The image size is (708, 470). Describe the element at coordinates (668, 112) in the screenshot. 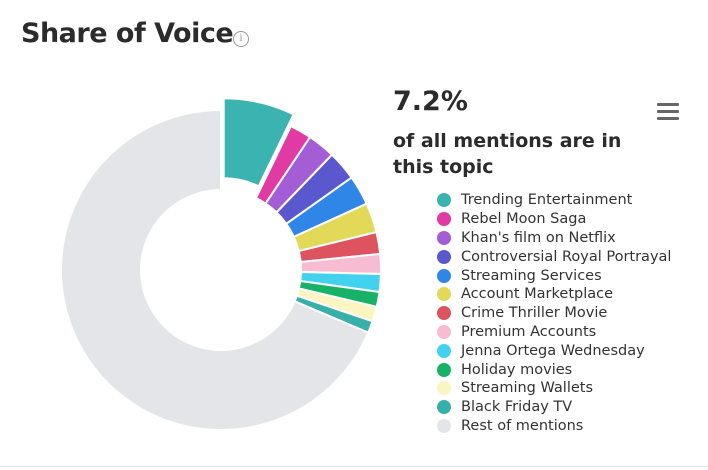

I see `hamburger-menu-icon` at that location.